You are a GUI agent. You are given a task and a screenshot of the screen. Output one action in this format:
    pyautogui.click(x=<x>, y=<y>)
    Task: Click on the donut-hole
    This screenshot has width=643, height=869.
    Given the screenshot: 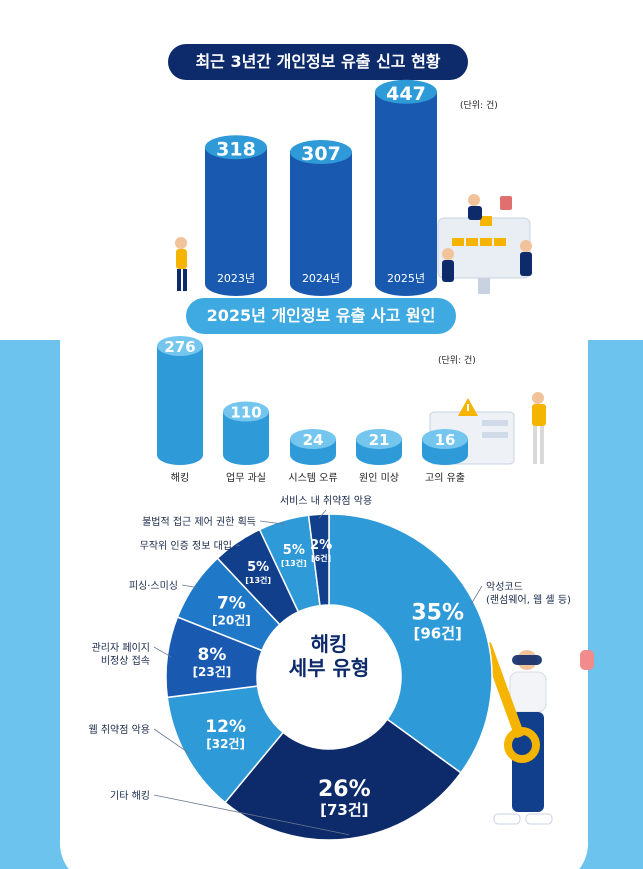 What is the action you would take?
    pyautogui.click(x=329, y=677)
    